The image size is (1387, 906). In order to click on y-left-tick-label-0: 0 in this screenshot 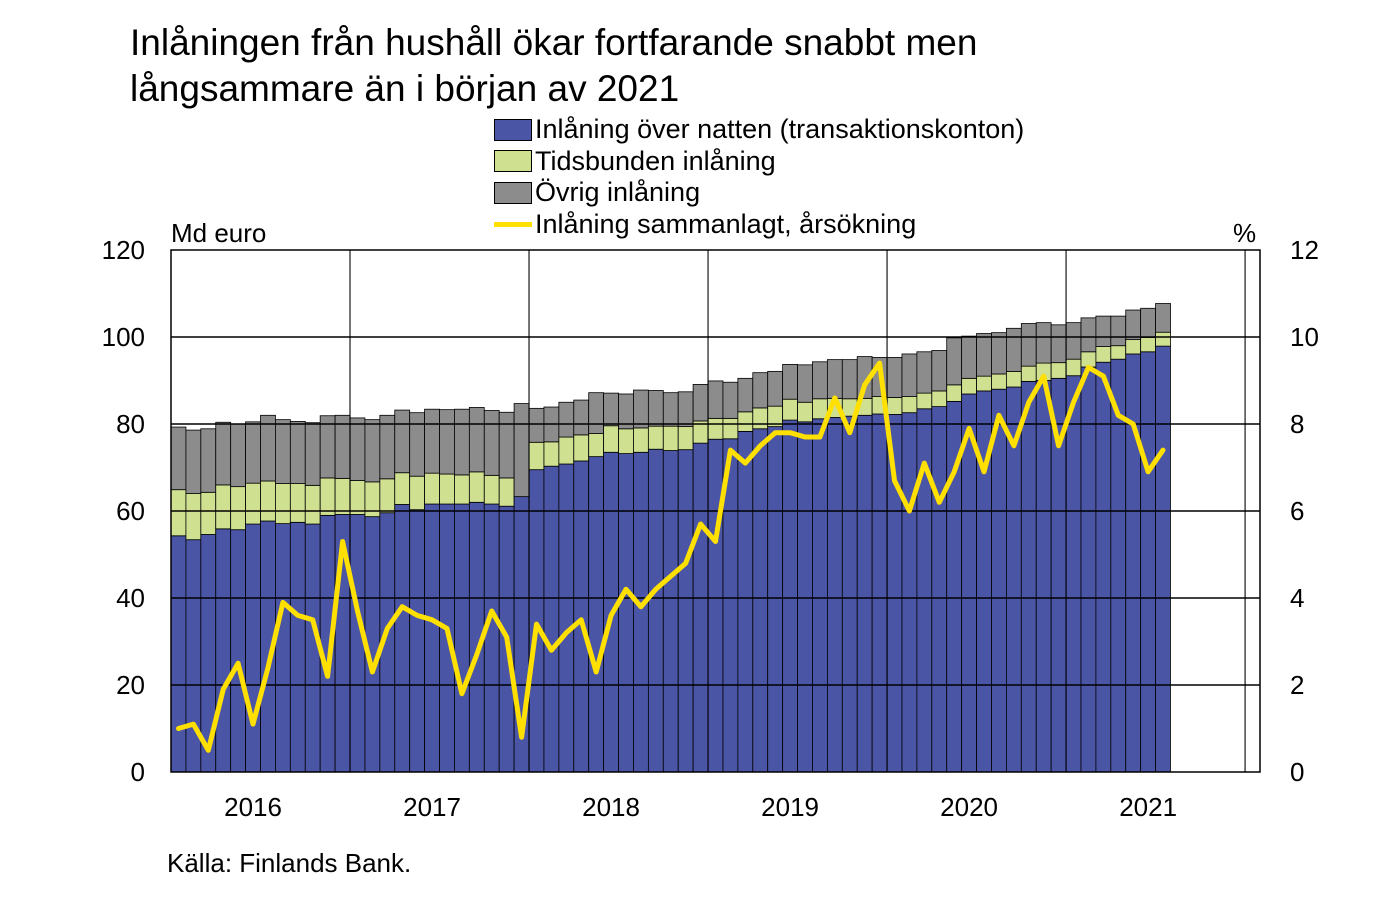, I will do `click(138, 772)`.